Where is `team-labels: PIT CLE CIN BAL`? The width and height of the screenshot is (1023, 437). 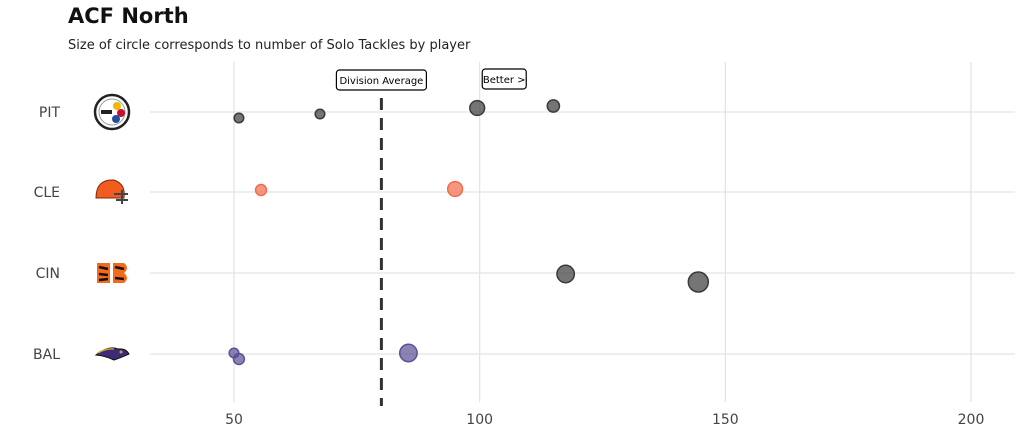 team-labels: PIT CLE CIN BAL is located at coordinates (46, 234).